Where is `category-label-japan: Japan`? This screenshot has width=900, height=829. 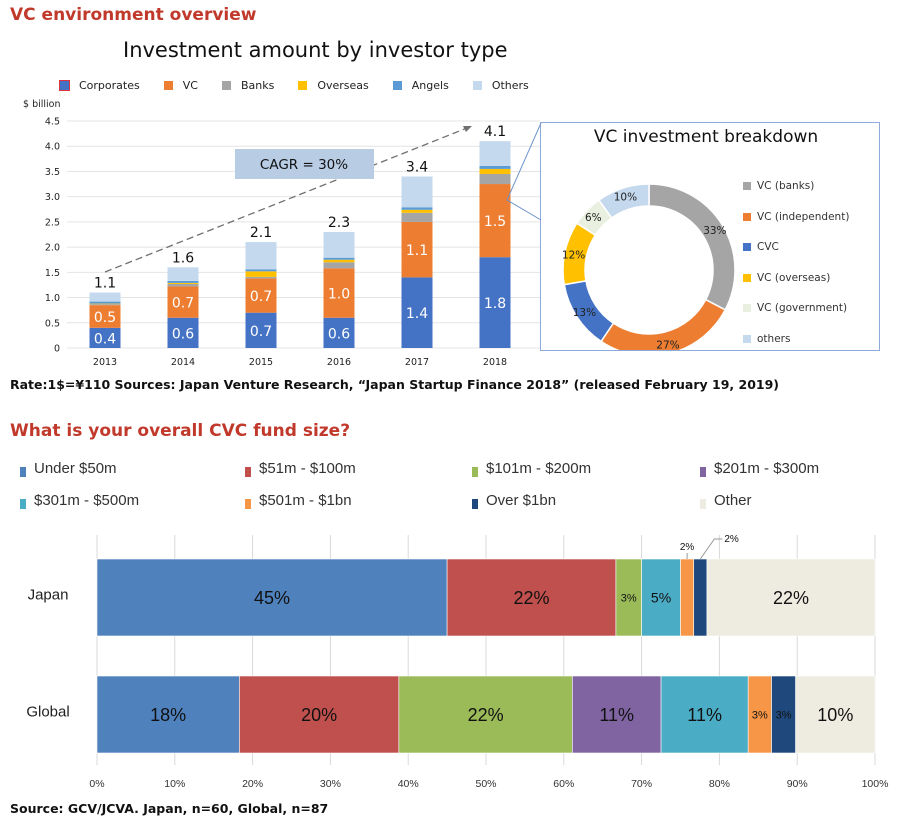 category-label-japan: Japan is located at coordinates (48, 595).